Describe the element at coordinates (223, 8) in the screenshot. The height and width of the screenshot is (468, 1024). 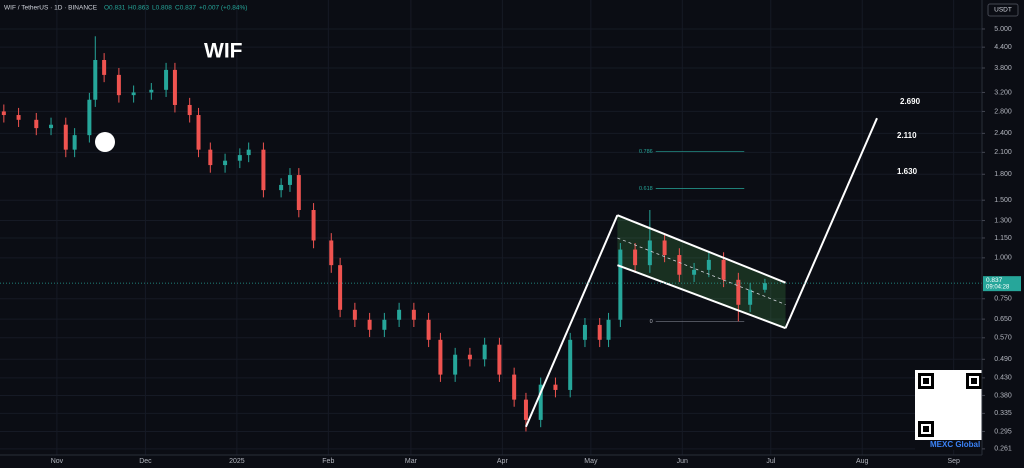
I see `ohlc-change: +0.007 (+0.84%)` at that location.